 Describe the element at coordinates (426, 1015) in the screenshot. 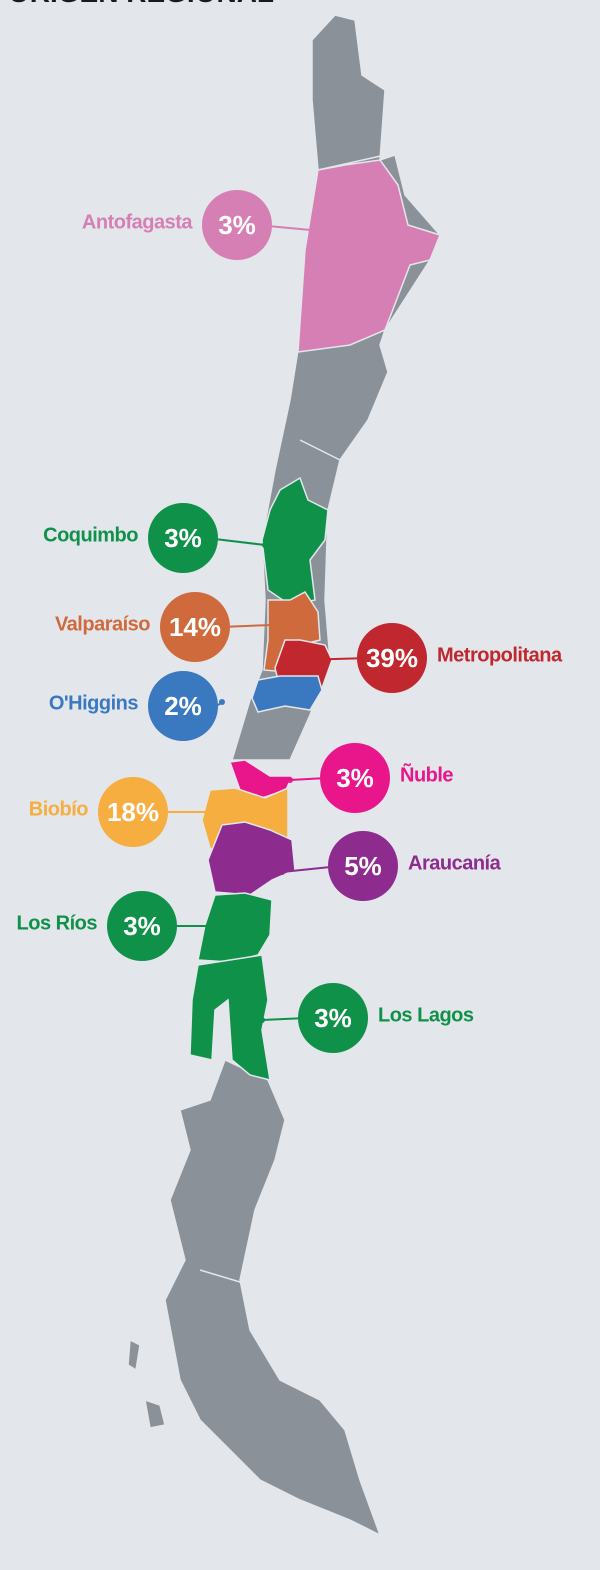

I see `region-name: Los Lagos` at that location.